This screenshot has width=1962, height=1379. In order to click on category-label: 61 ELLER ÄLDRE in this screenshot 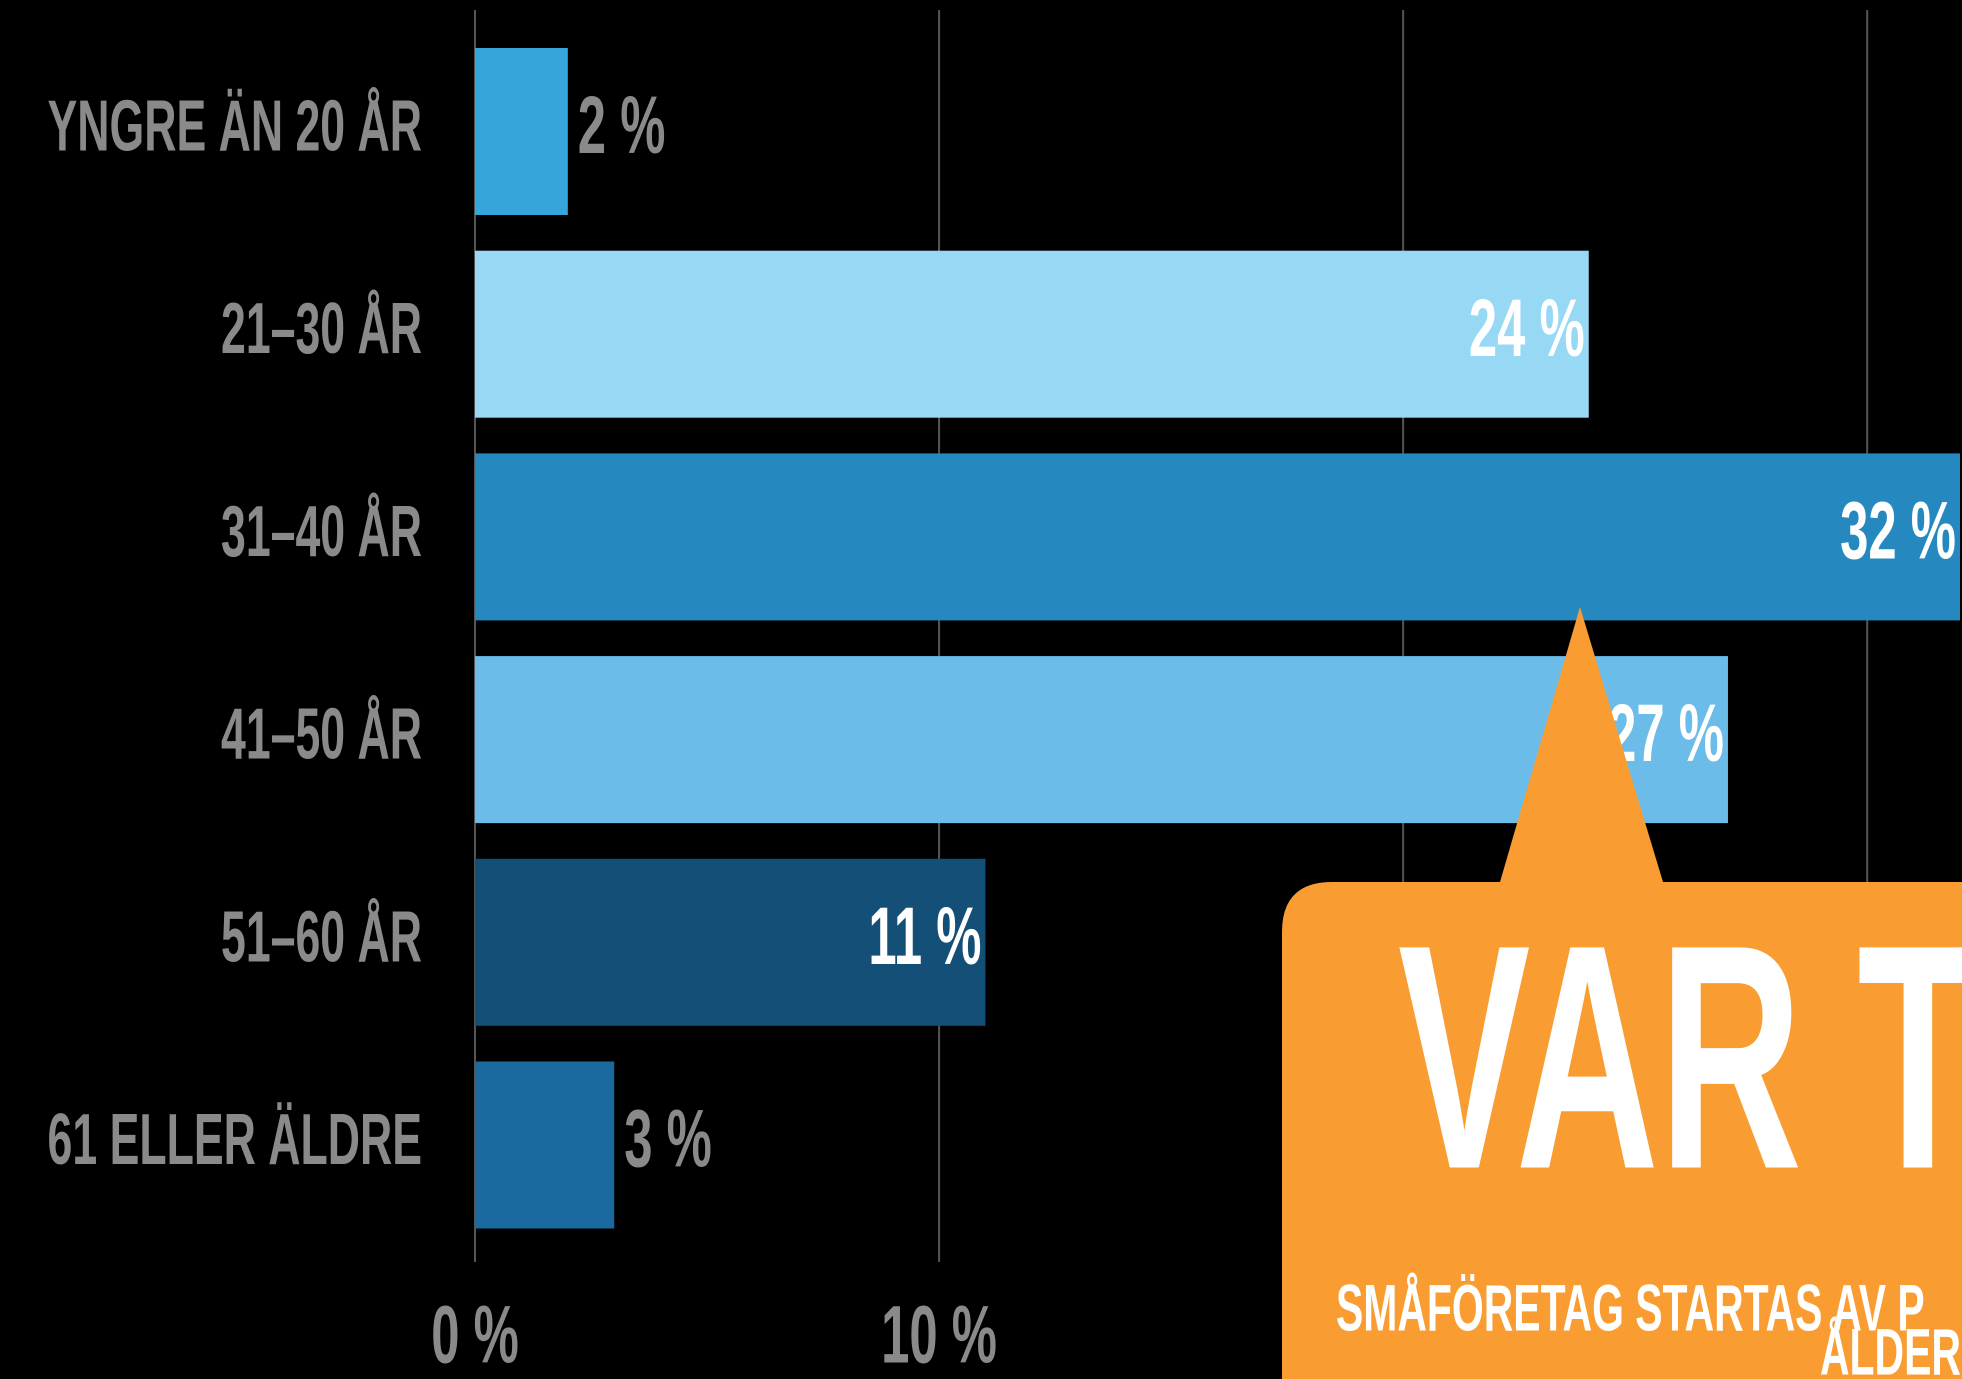, I will do `click(235, 1139)`.